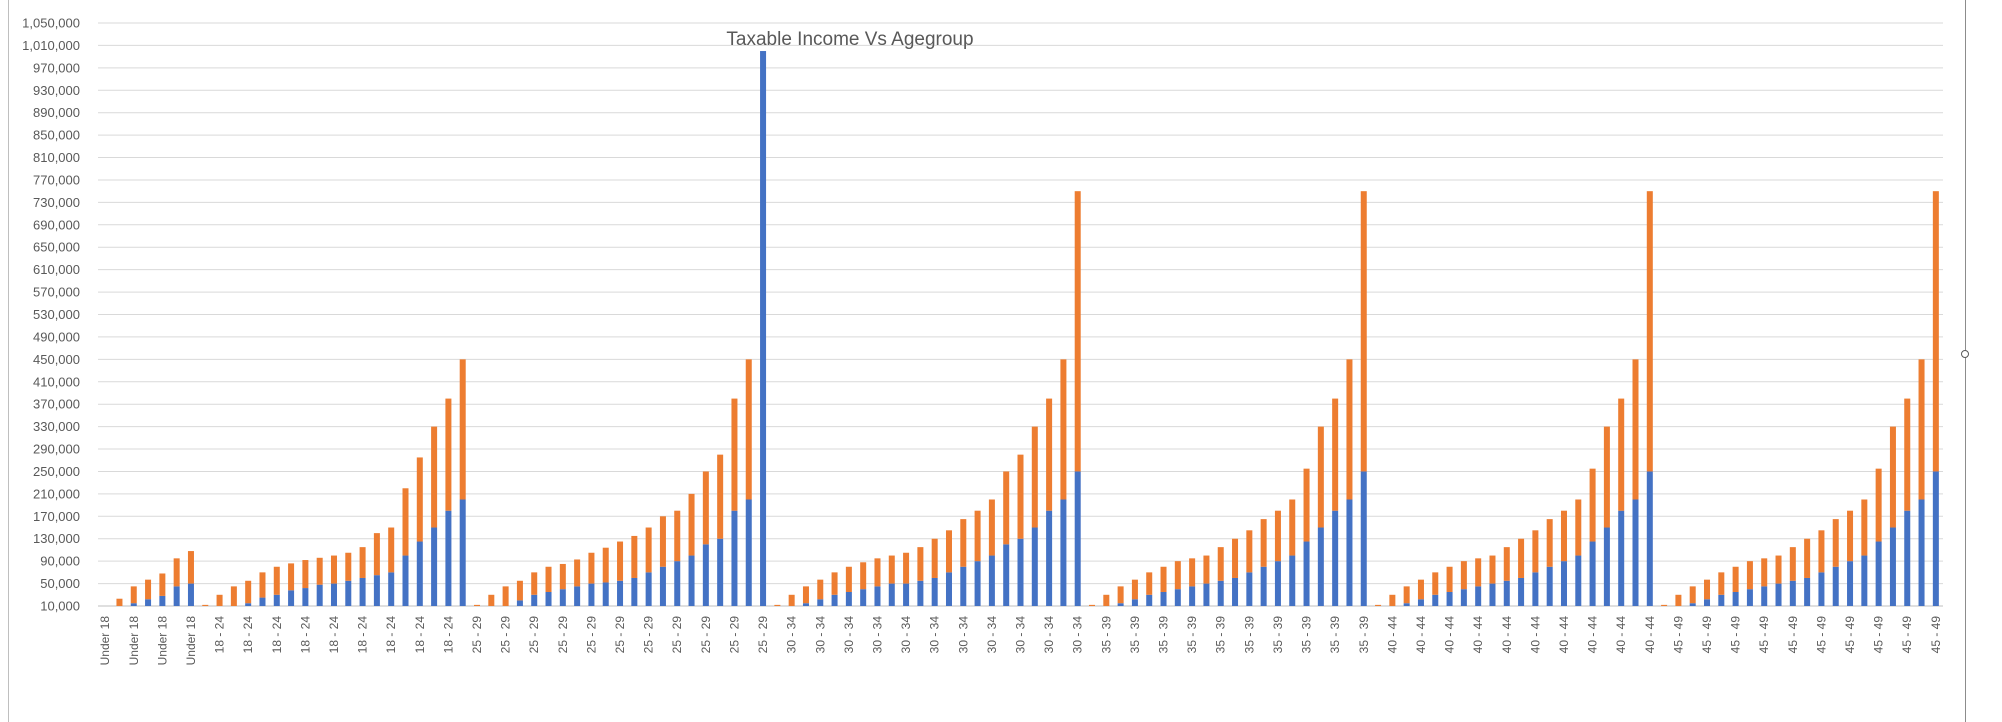 This screenshot has height=722, width=2002. Describe the element at coordinates (56, 426) in the screenshot. I see `y-tick-label: 330,000` at that location.